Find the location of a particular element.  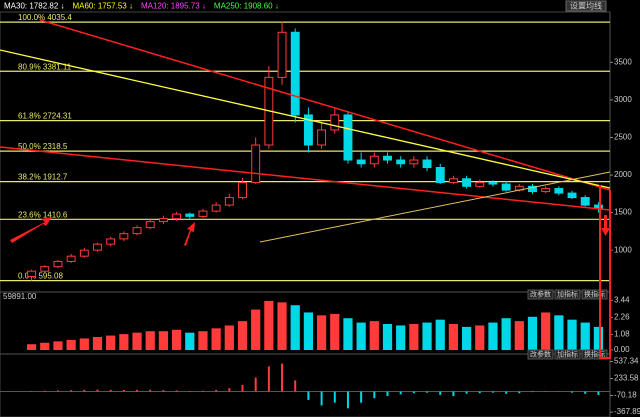

ma-label: MA250: 1908.60 ↓ is located at coordinates (246, 6).